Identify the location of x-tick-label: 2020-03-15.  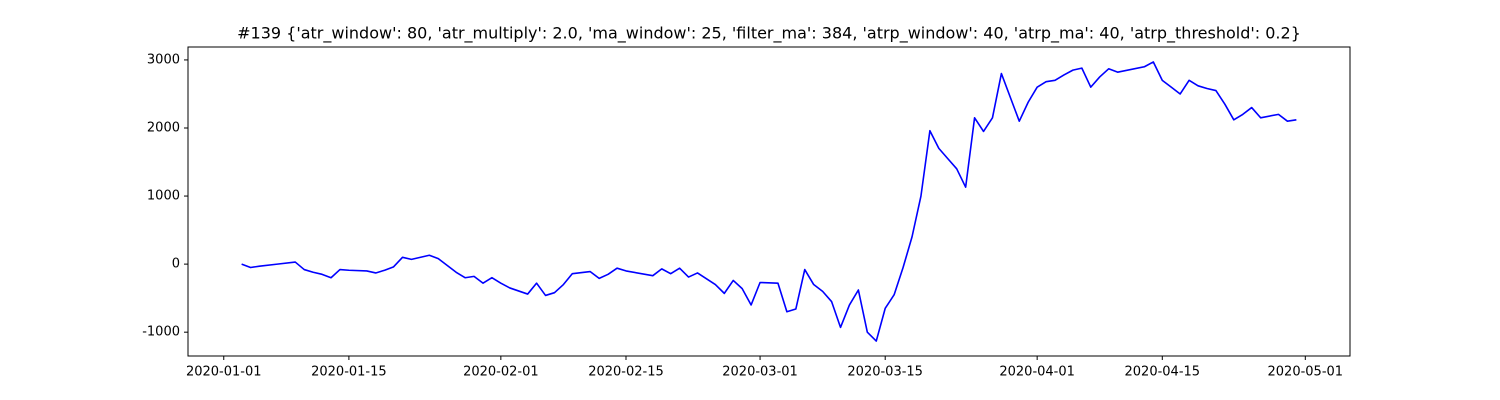
(885, 372).